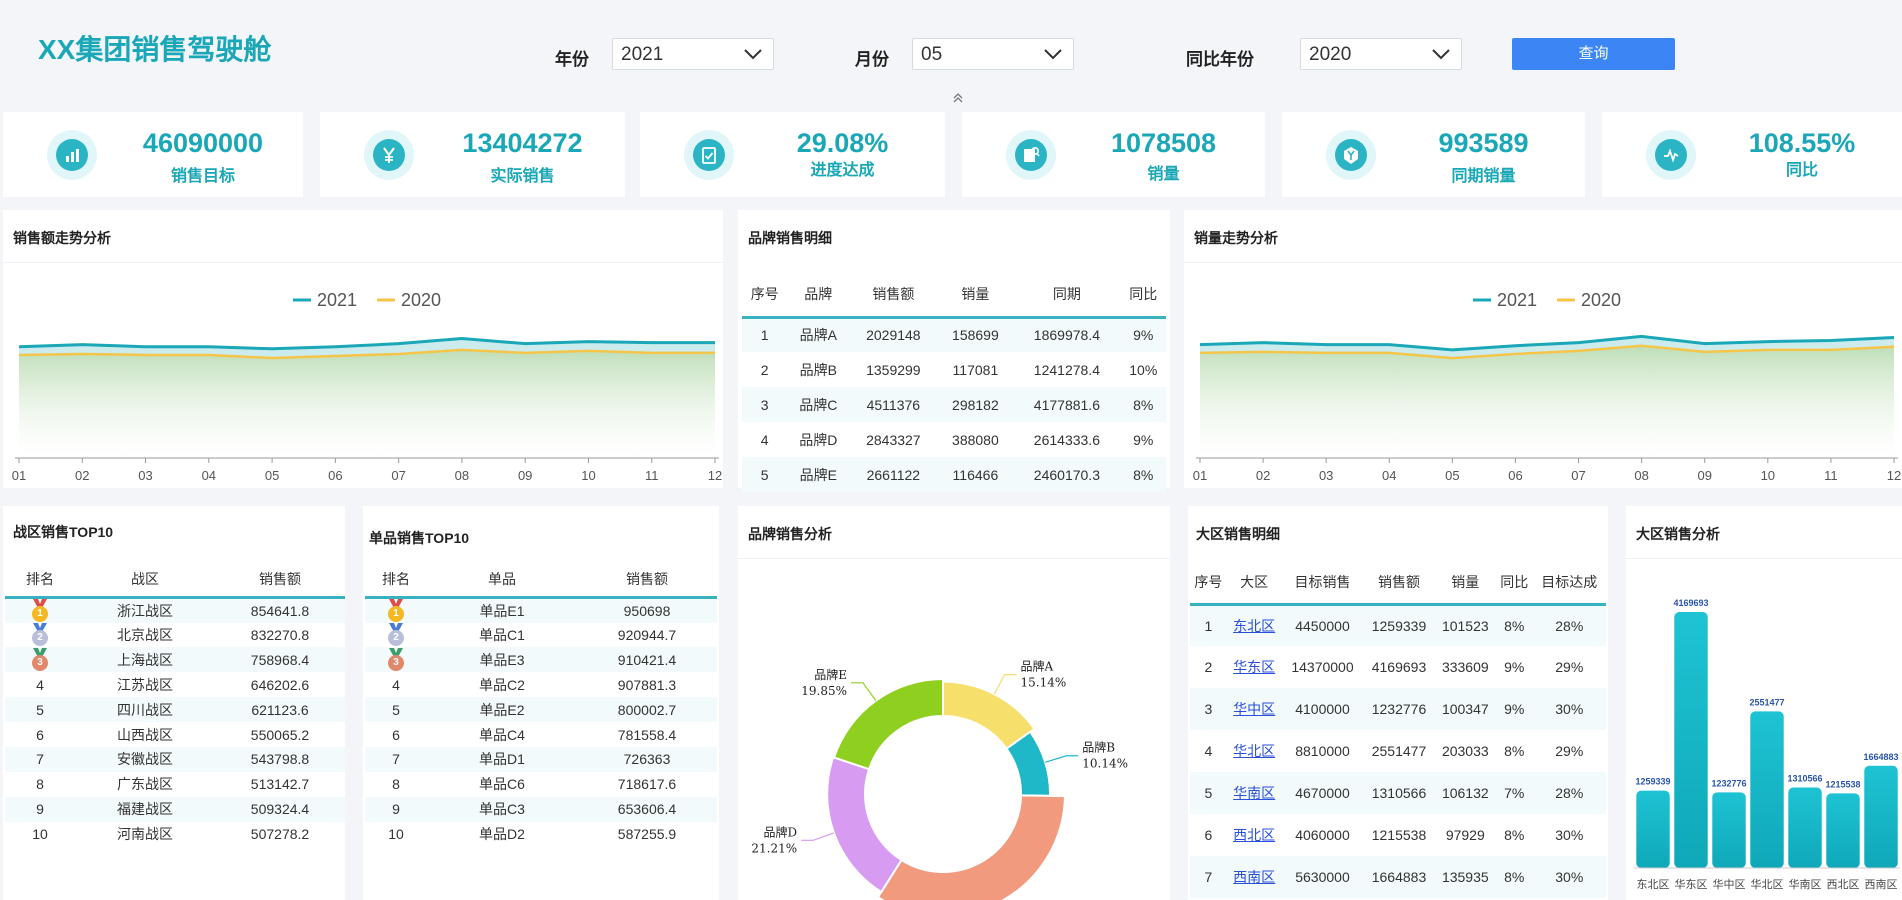 The height and width of the screenshot is (900, 1902). What do you see at coordinates (1704, 475) in the screenshot?
I see `x-tick-label: 09` at bounding box center [1704, 475].